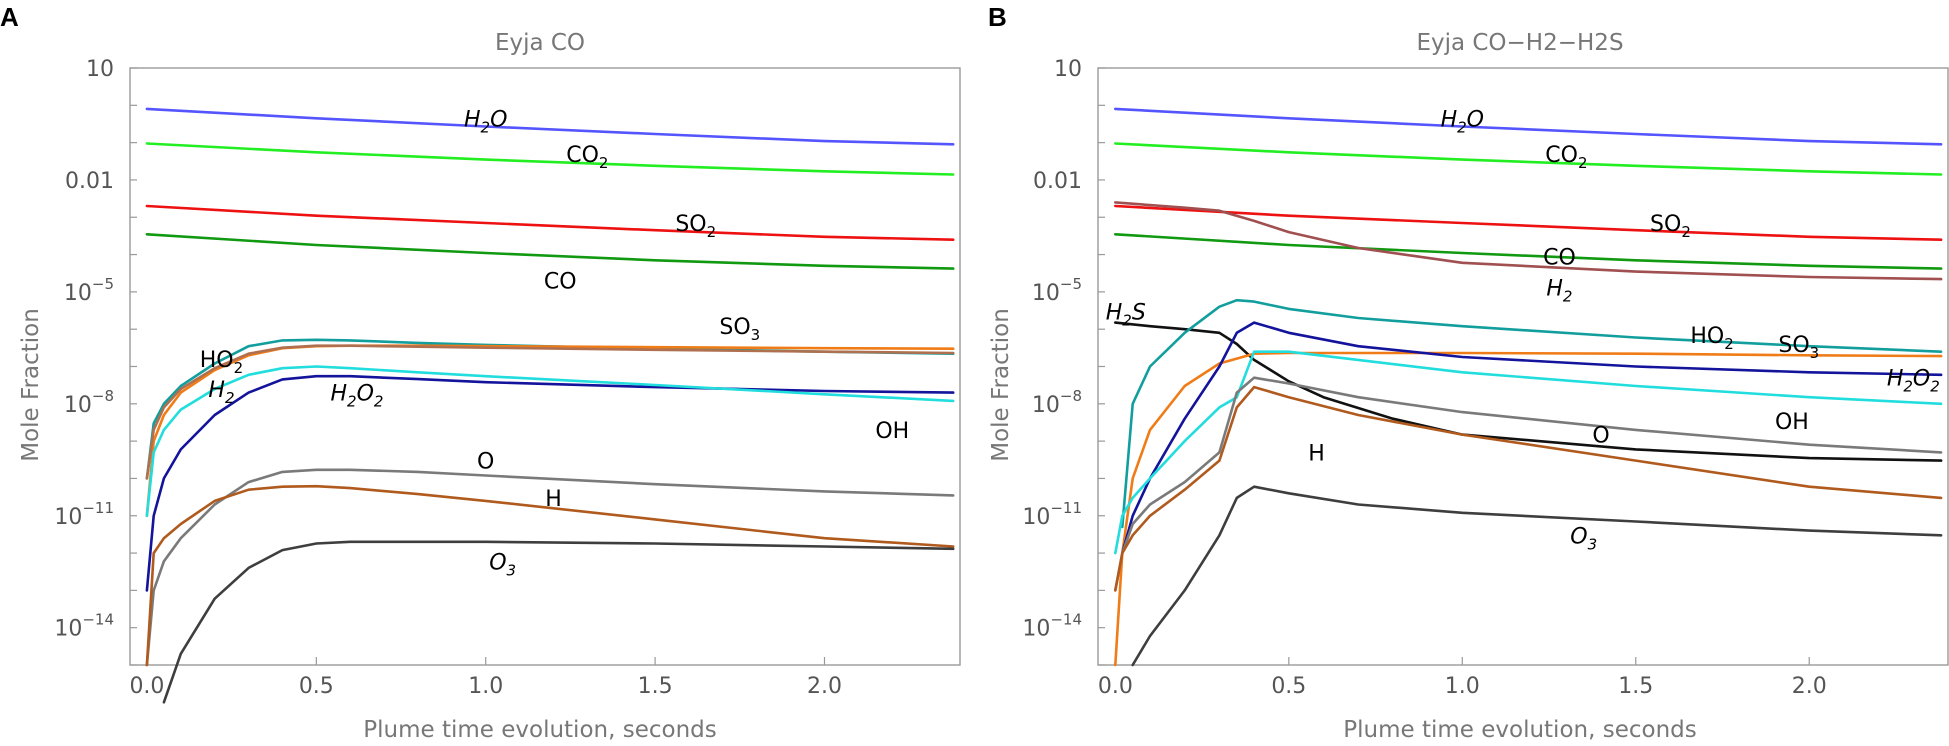  Describe the element at coordinates (1528, 391) in the screenshot. I see `series-line-h2s` at that location.